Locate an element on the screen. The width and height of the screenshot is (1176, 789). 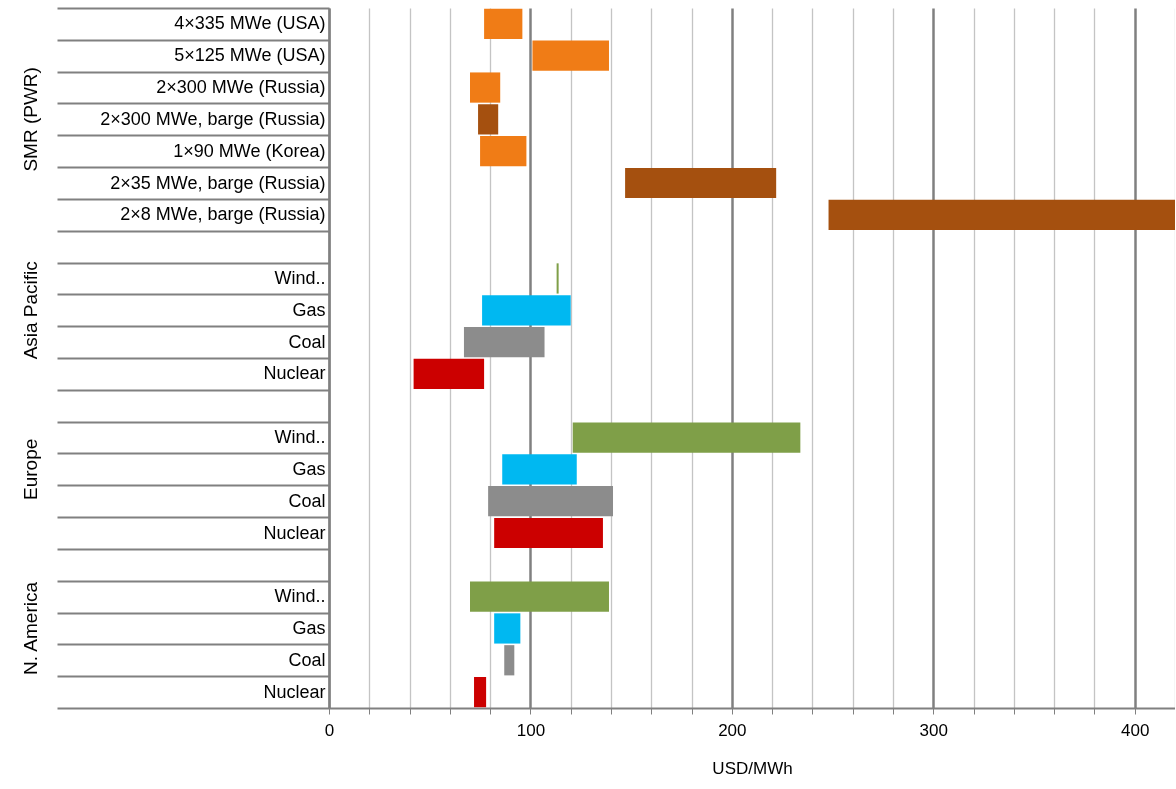
text: SMR (PWR) is located at coordinates (30, 119).